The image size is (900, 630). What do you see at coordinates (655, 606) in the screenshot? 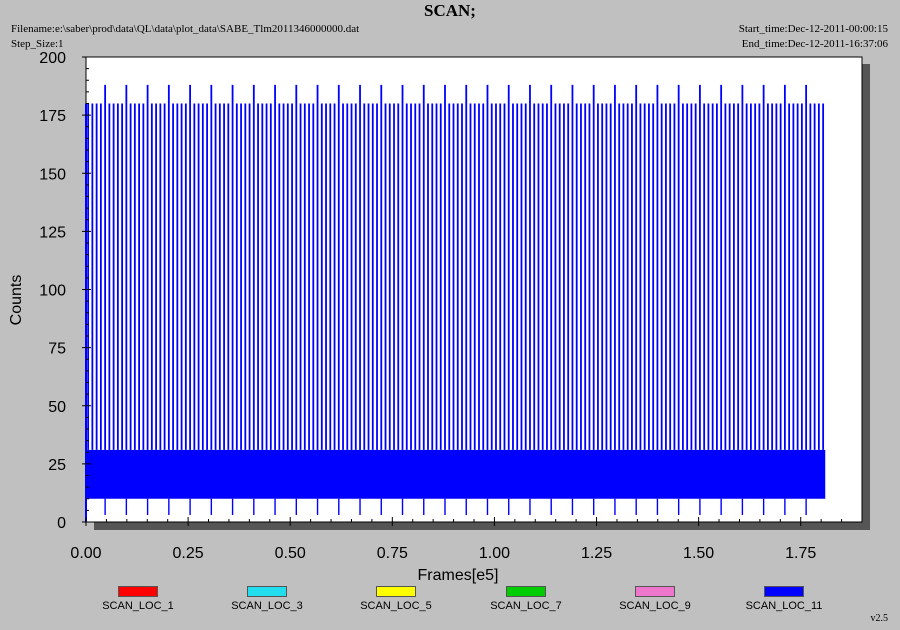
I see `legend-label: SCAN_LOC_9` at bounding box center [655, 606].